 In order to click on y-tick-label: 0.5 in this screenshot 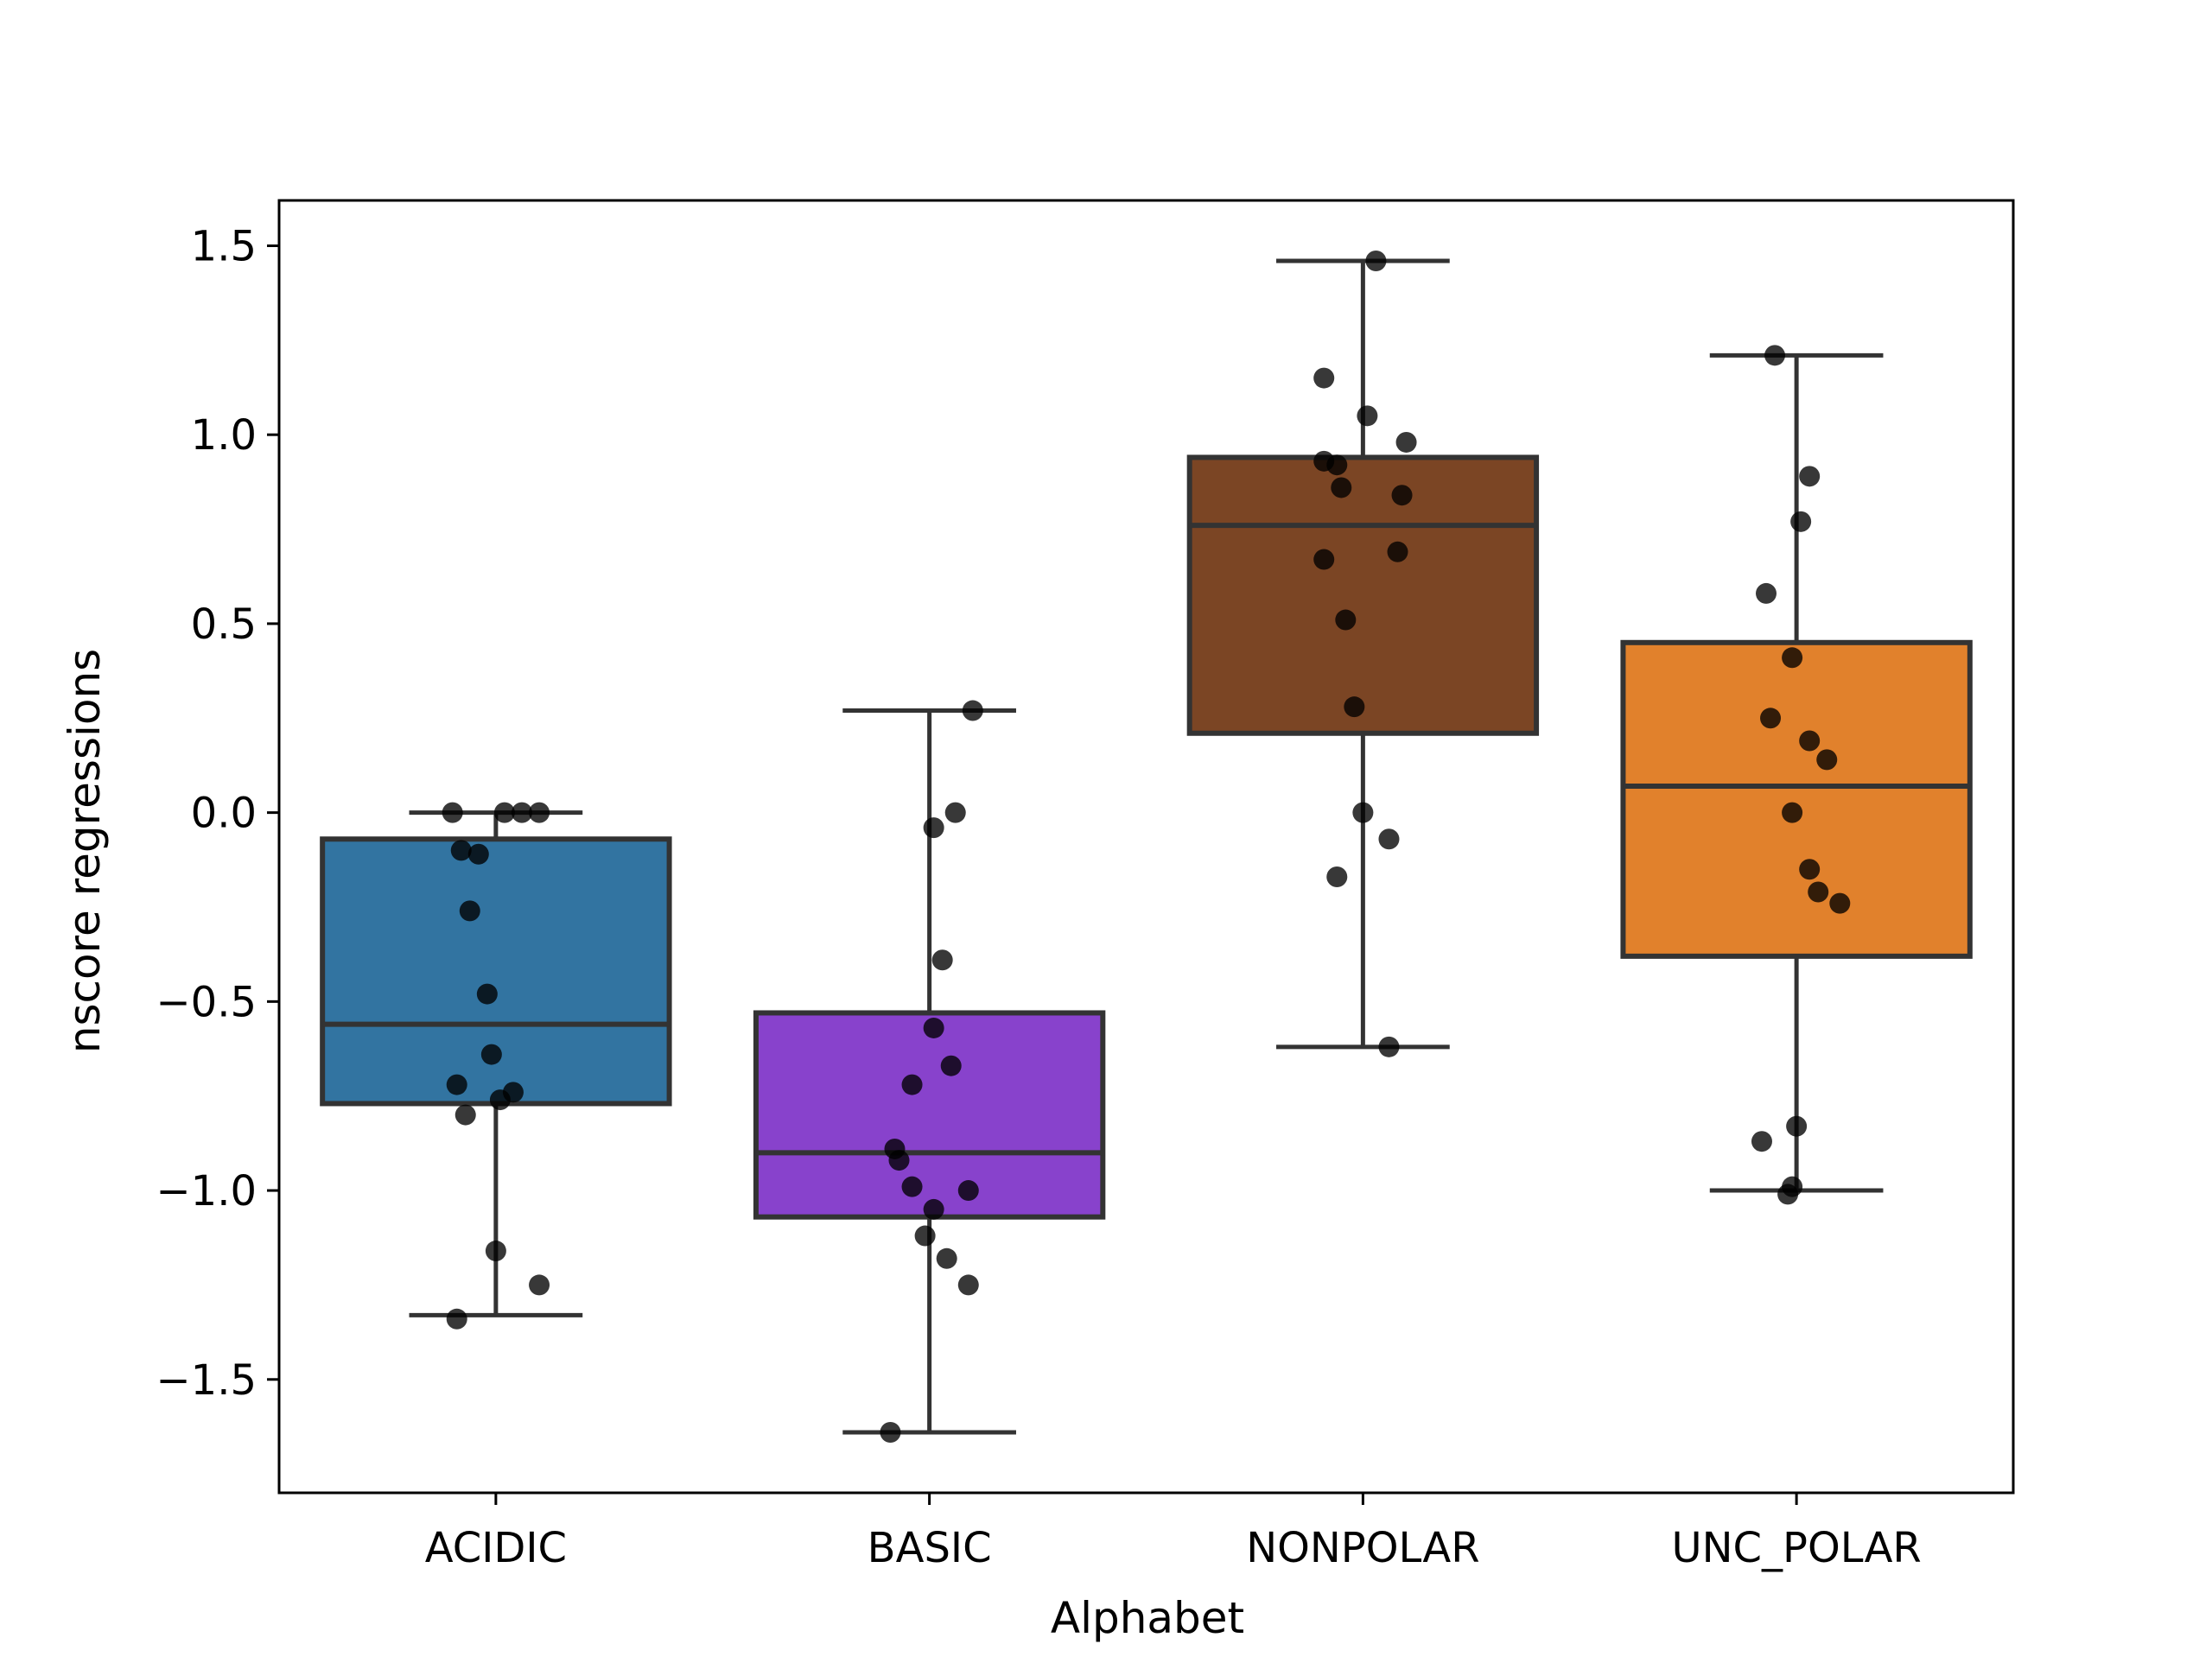, I will do `click(224, 625)`.